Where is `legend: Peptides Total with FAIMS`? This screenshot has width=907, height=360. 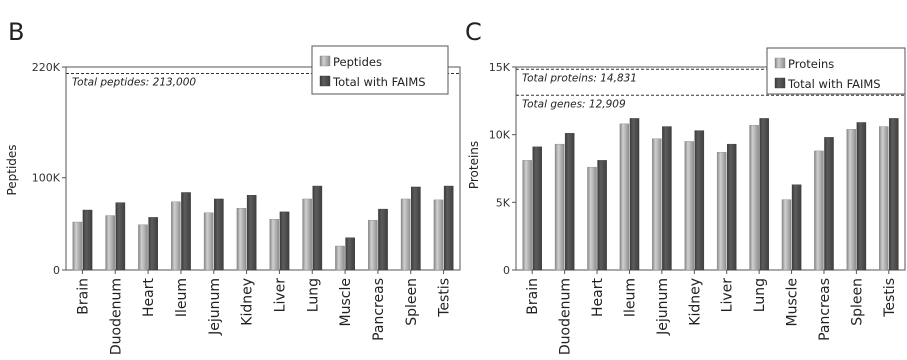 legend: Peptides Total with FAIMS is located at coordinates (380, 70).